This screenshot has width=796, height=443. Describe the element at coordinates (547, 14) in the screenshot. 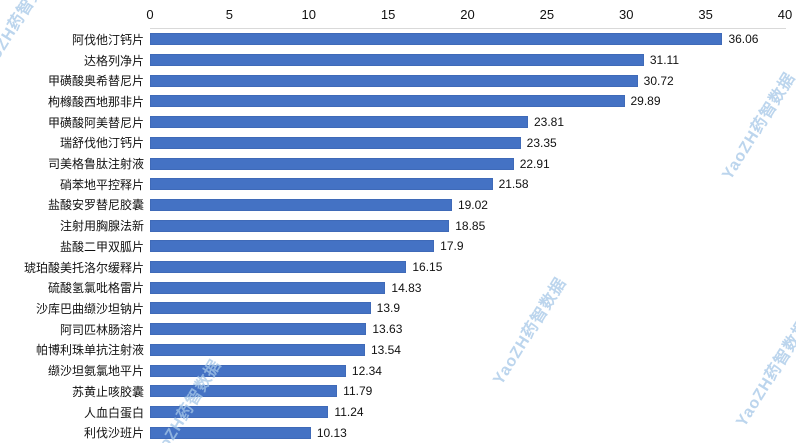

I see `x-tick-label: 25` at that location.